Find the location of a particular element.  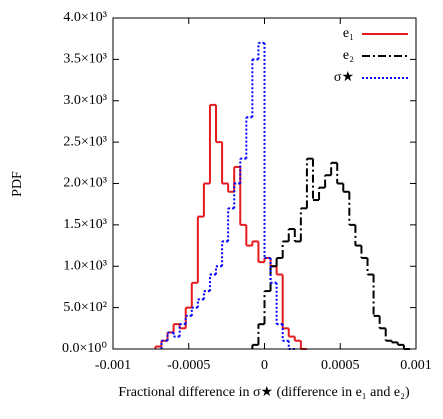

y-axis-label: PDF is located at coordinates (17, 184).